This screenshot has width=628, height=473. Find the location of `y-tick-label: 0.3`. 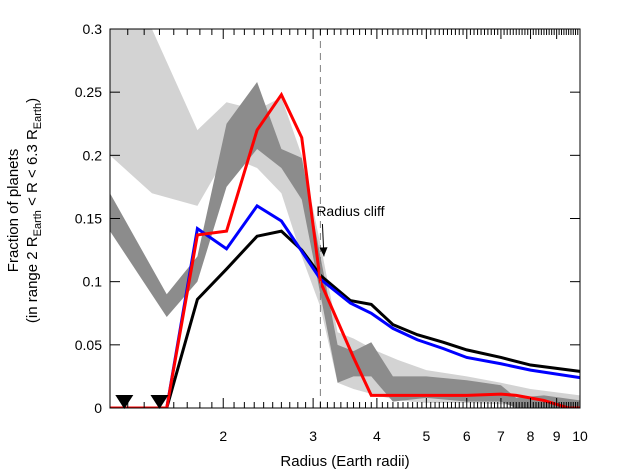

y-tick-label: 0.3 is located at coordinates (93, 29).